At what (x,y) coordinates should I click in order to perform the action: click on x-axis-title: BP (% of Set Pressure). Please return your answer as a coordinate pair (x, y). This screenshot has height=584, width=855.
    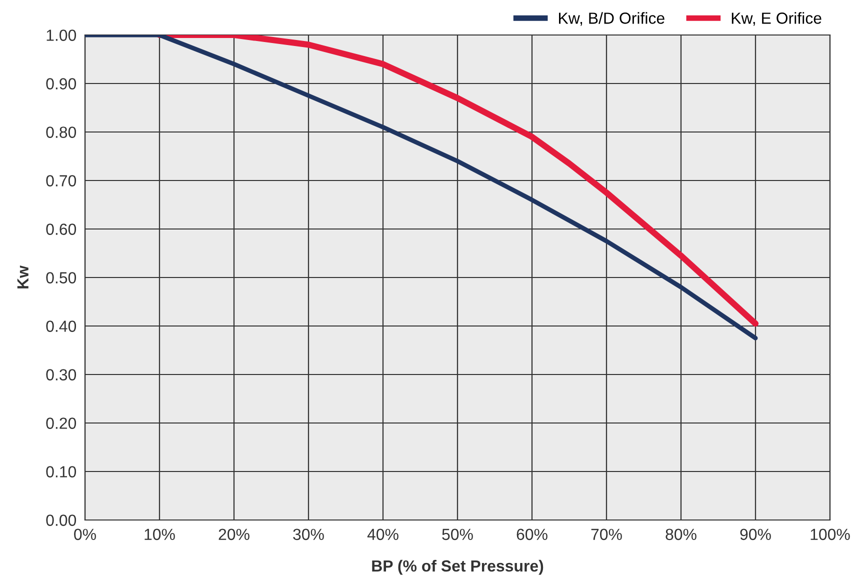
    Looking at the image, I should click on (458, 567).